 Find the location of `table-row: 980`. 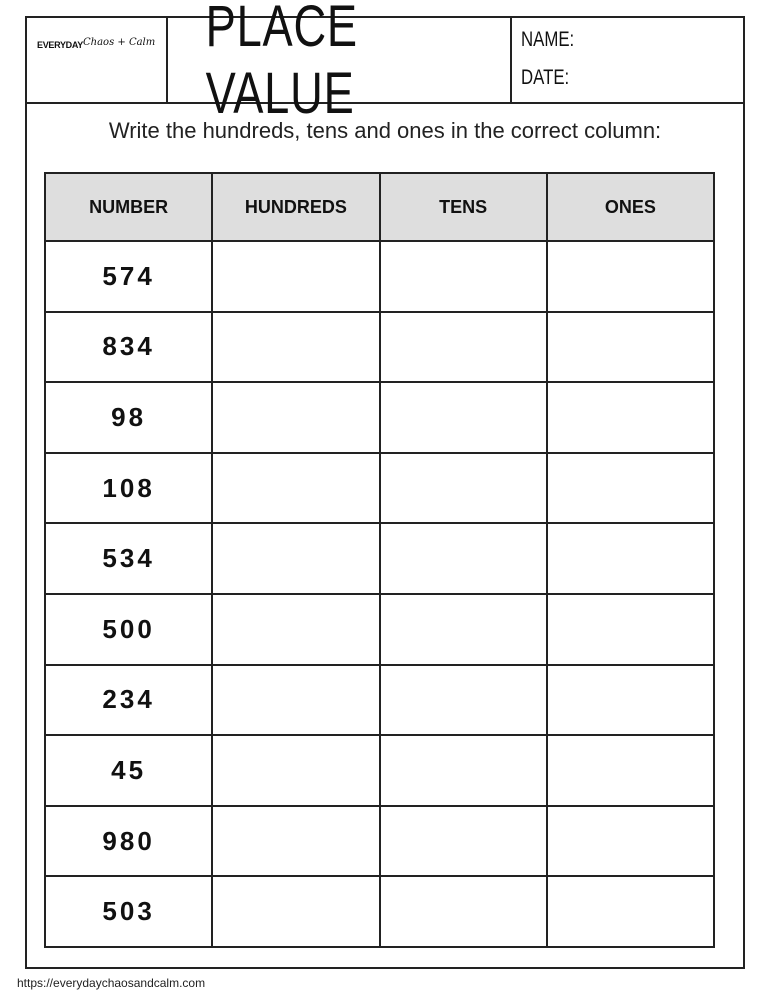

table-row: 980 is located at coordinates (379, 841).